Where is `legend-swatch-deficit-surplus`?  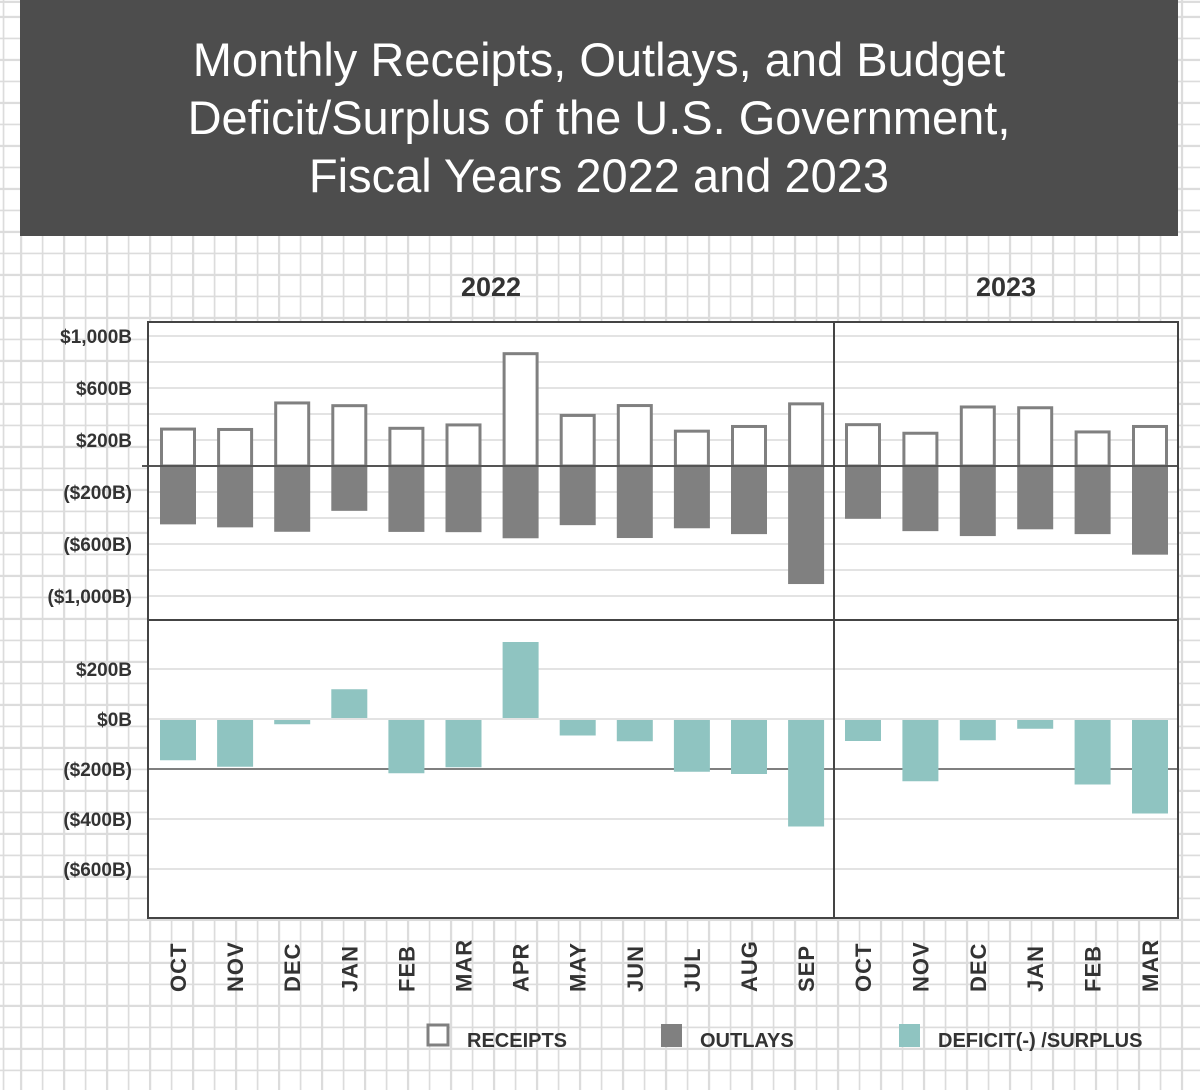
legend-swatch-deficit-surplus is located at coordinates (909, 1035).